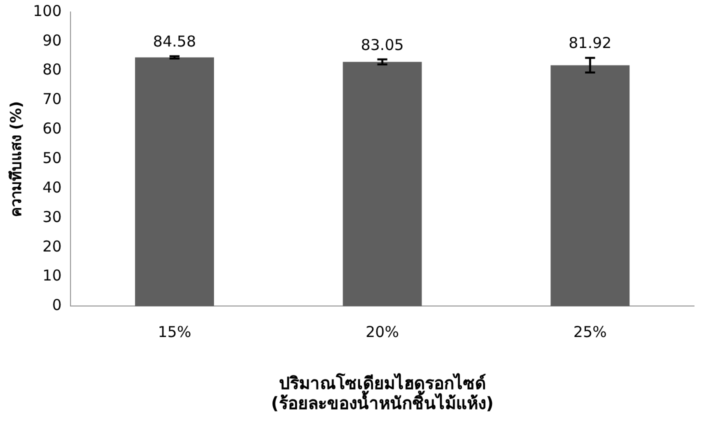 Image resolution: width=702 pixels, height=423 pixels. I want to click on y-tick-label: 30, so click(52, 217).